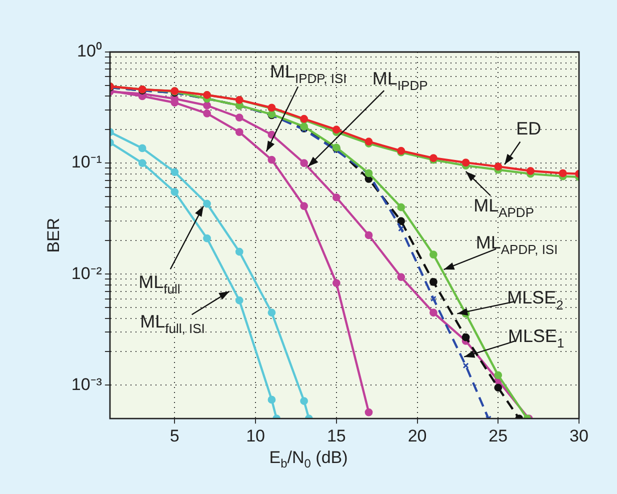 This screenshot has height=494, width=617. What do you see at coordinates (579, 436) in the screenshot?
I see `x-tick-label: 30` at bounding box center [579, 436].